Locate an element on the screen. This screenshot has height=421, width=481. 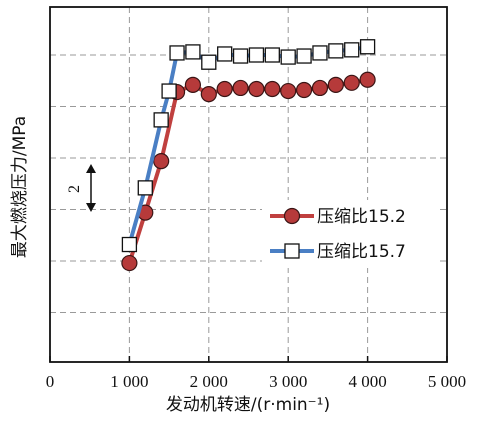
x-tick-label: 0 is located at coordinates (50, 381).